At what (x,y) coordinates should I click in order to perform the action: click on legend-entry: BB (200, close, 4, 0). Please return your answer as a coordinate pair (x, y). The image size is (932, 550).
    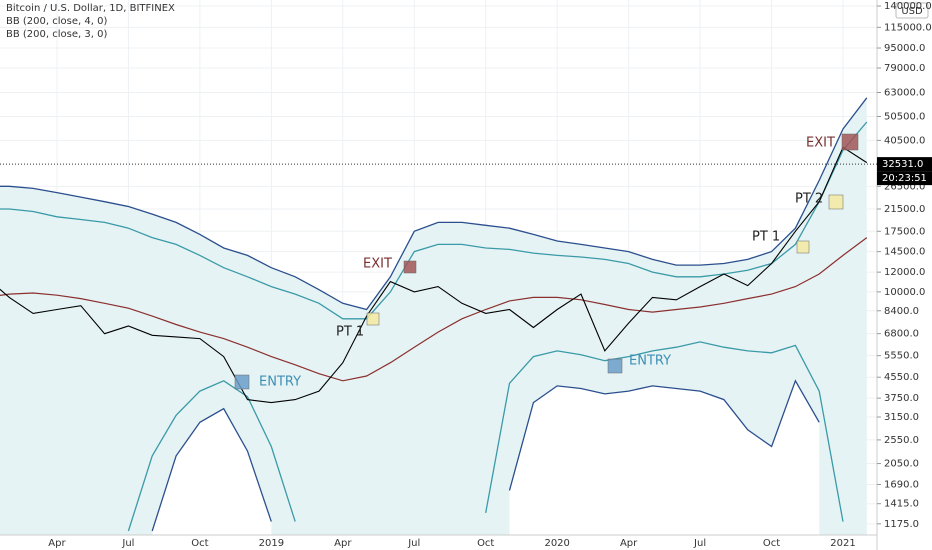
    Looking at the image, I should click on (56, 21).